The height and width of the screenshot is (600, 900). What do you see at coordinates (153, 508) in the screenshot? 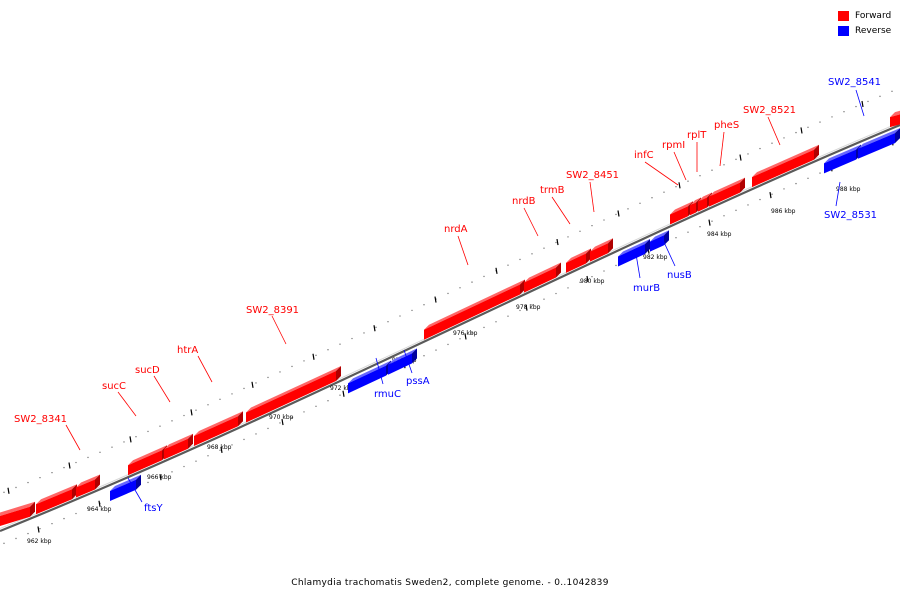
I see `gene-label-ftsy: ftsY` at bounding box center [153, 508].